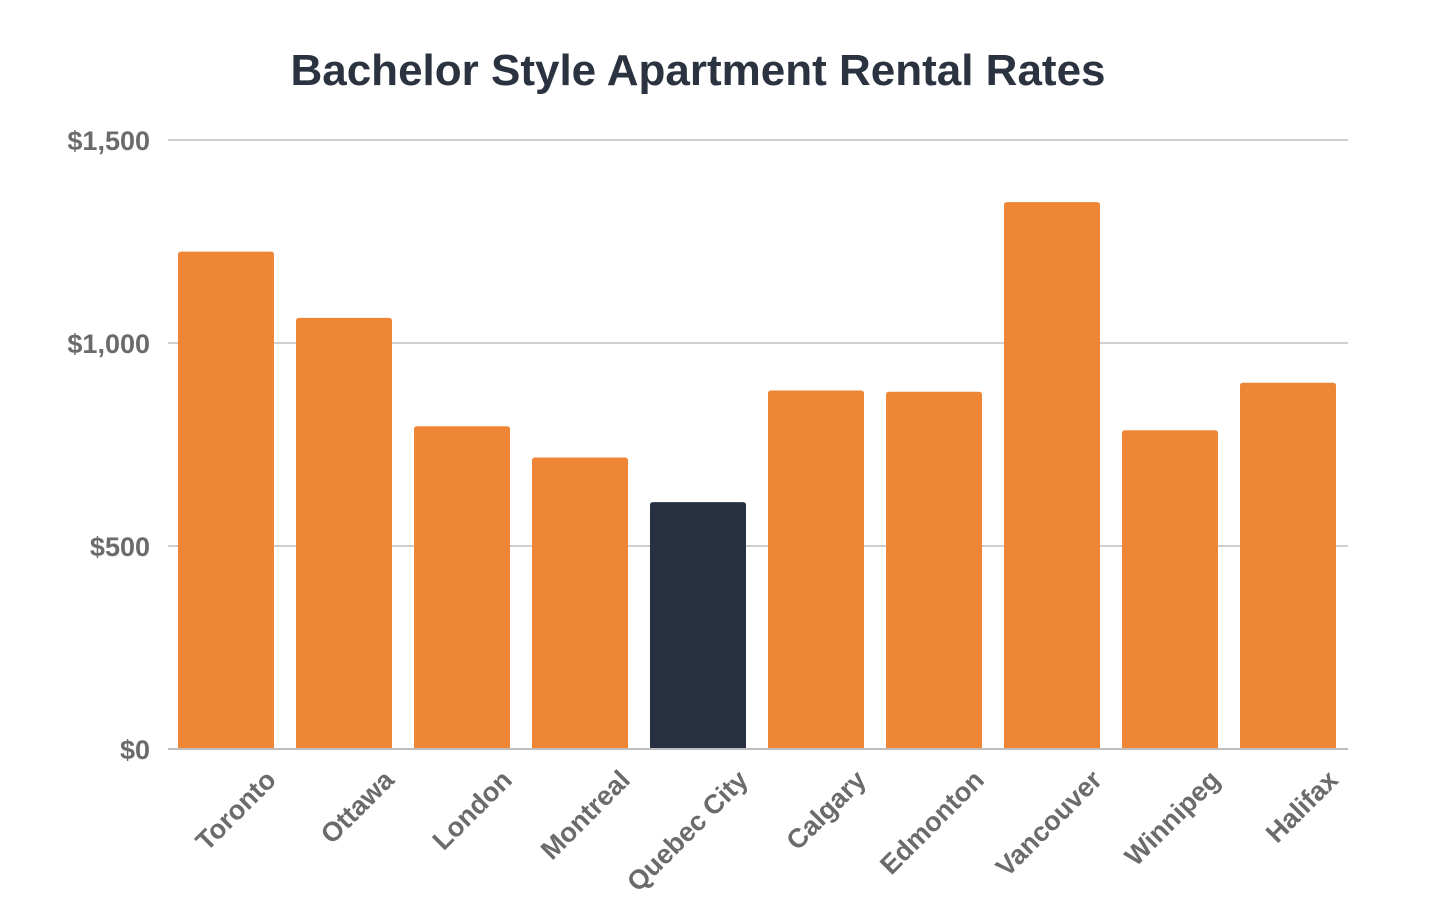  What do you see at coordinates (1172, 818) in the screenshot?
I see `x-tick-label: Winnipeg` at bounding box center [1172, 818].